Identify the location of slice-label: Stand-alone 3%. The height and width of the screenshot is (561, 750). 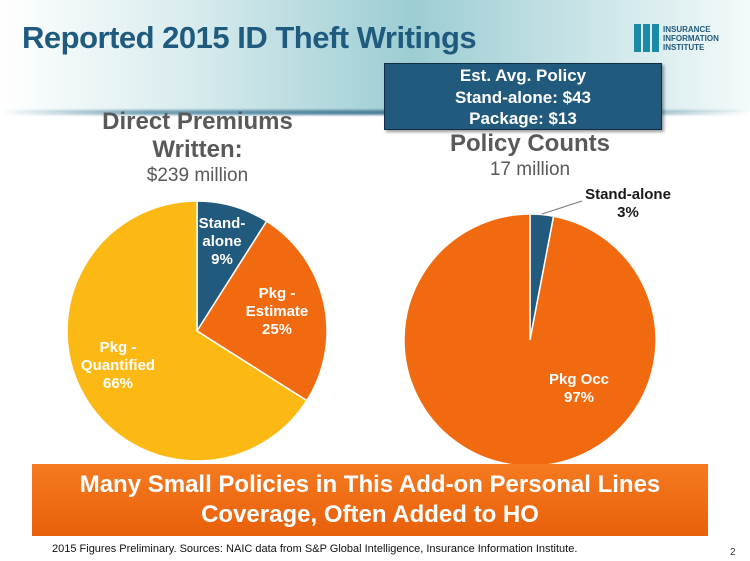
(628, 203).